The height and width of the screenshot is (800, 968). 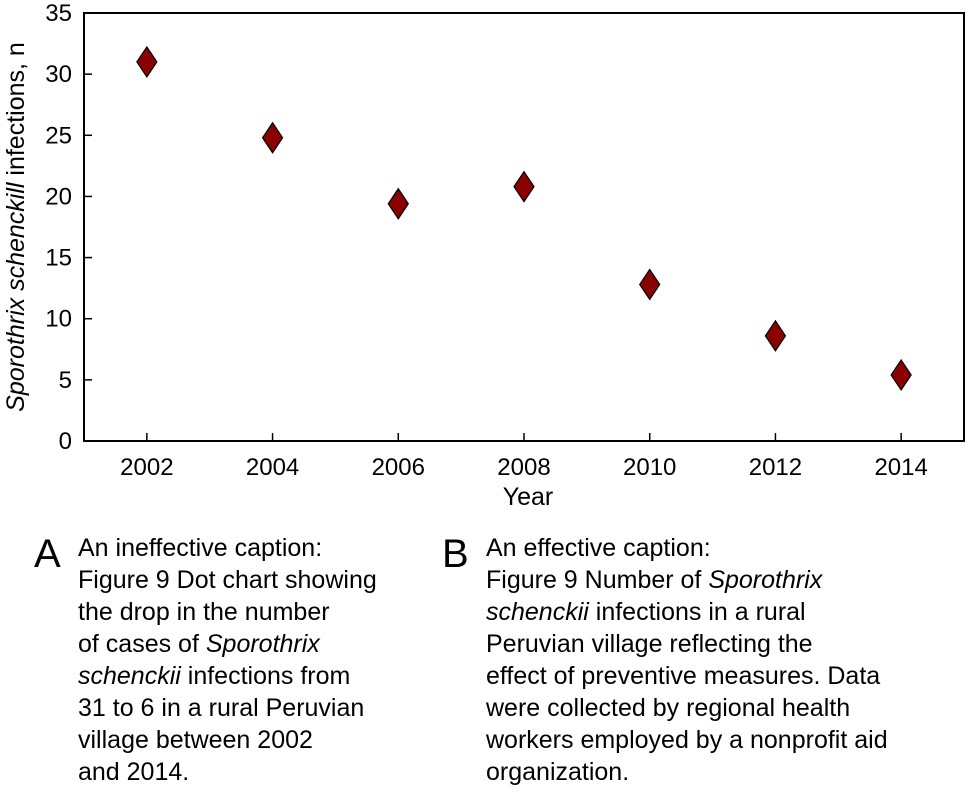 What do you see at coordinates (272, 137) in the screenshot?
I see `data-point-2004` at bounding box center [272, 137].